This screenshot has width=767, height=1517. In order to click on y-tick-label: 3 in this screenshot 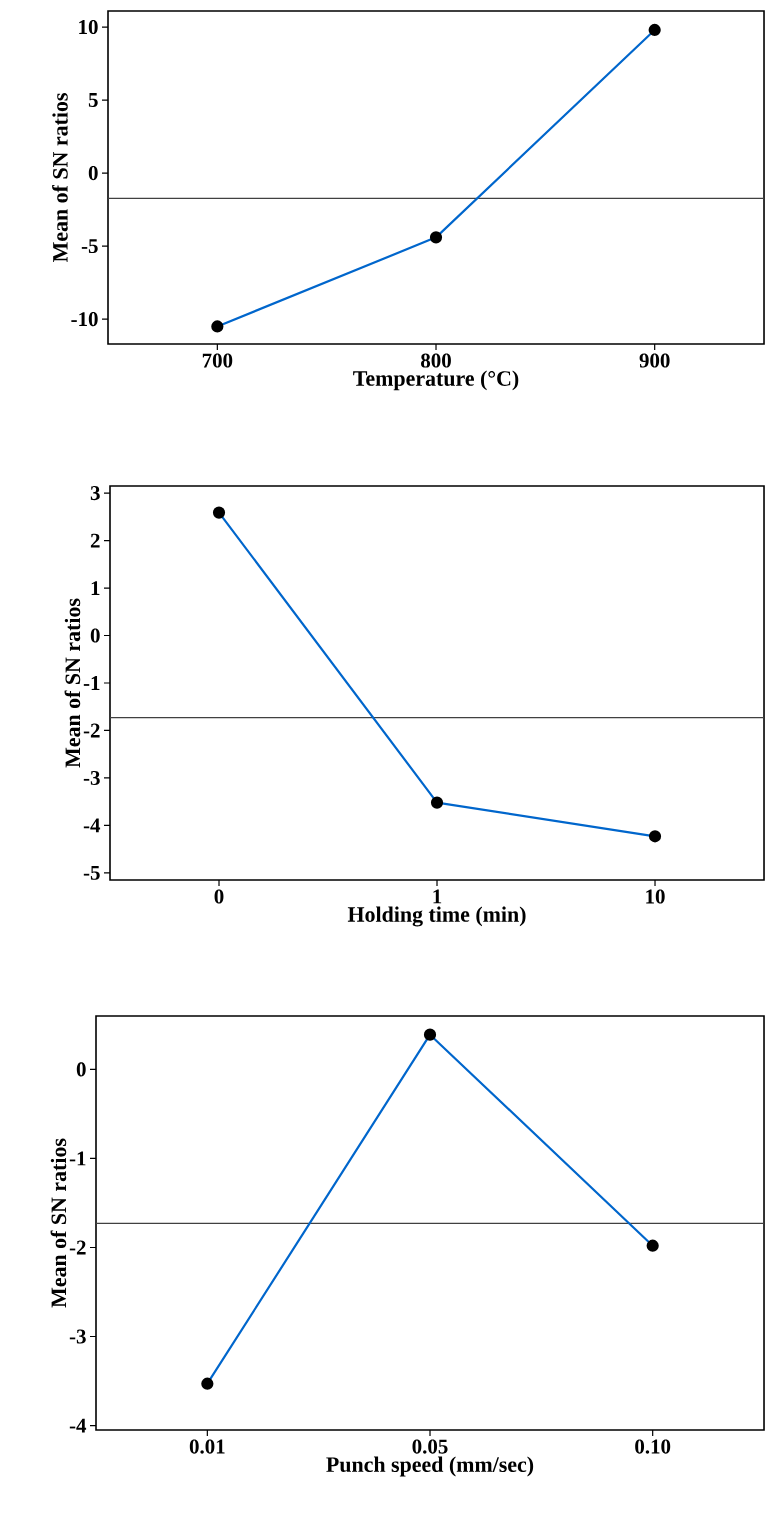, I will do `click(95, 493)`.